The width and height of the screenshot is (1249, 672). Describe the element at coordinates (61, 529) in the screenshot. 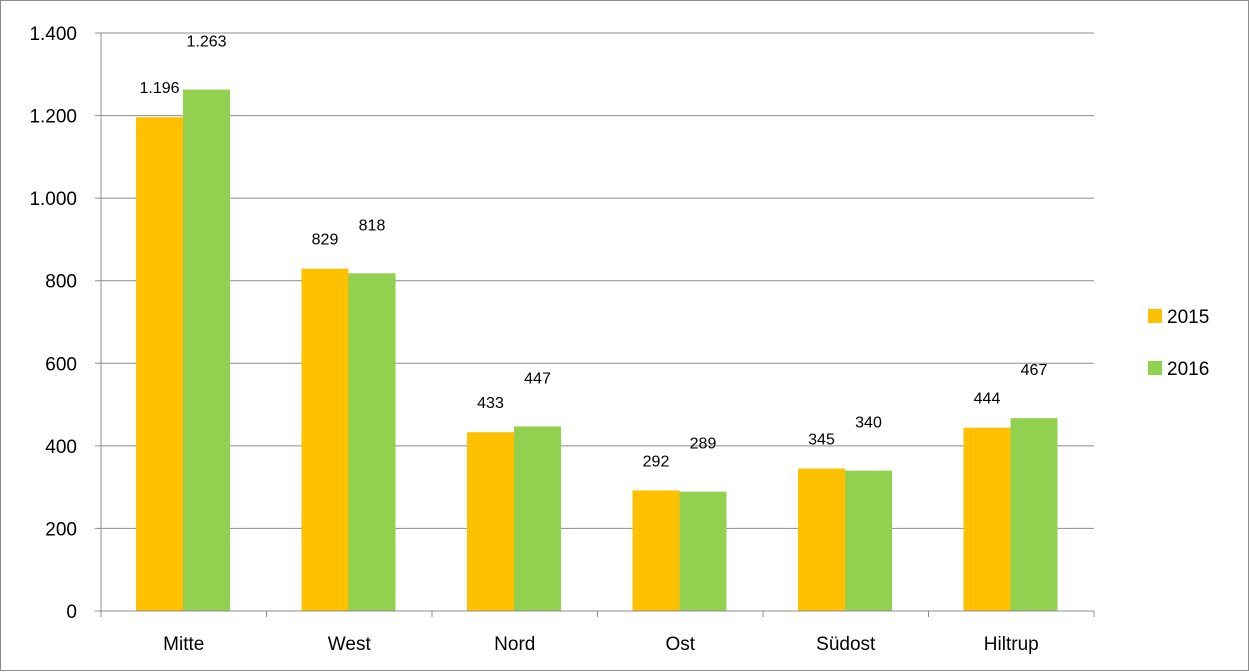

I see `y-tick-label: 200` at that location.